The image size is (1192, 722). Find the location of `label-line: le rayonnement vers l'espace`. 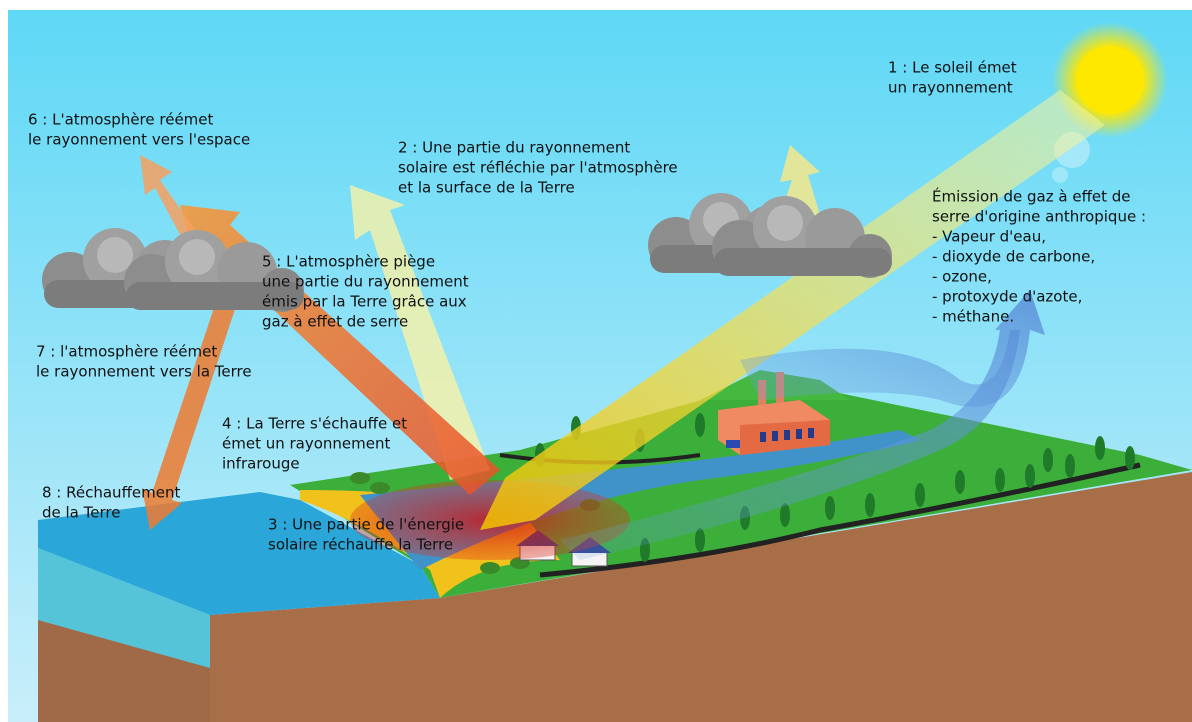

label-line: le rayonnement vers l'espace is located at coordinates (139, 140).